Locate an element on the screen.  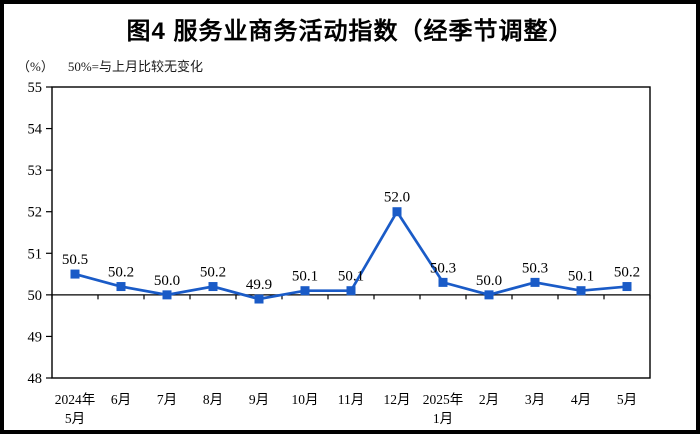
x-axis-category-label: 9月 is located at coordinates (259, 399).